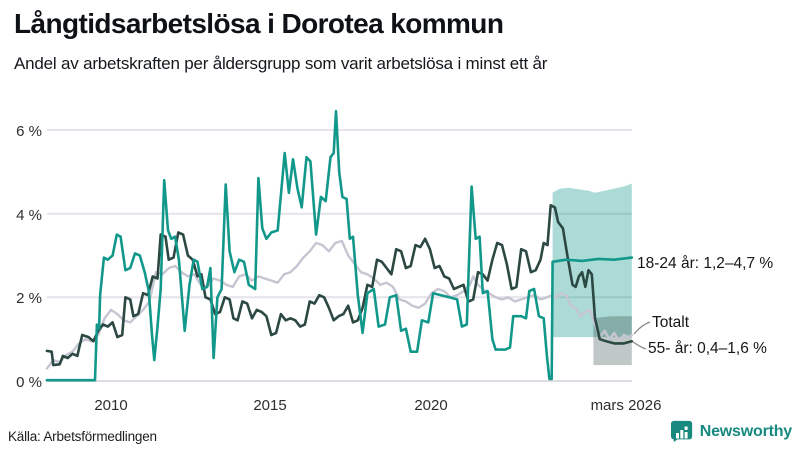  What do you see at coordinates (430, 405) in the screenshot?
I see `x-tick-2020: 2020` at bounding box center [430, 405].